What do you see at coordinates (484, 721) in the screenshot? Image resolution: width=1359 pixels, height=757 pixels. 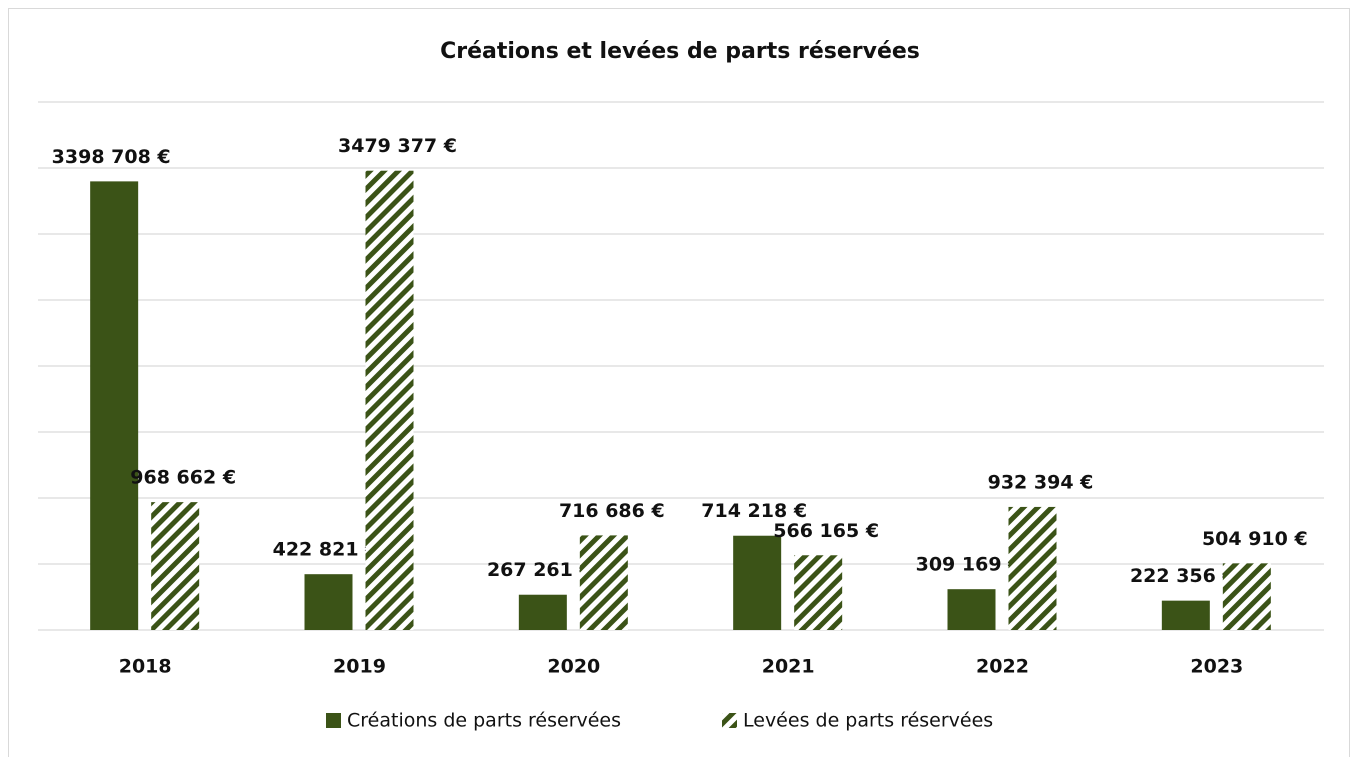 I see `legend-label: Créations de parts réservées` at bounding box center [484, 721].